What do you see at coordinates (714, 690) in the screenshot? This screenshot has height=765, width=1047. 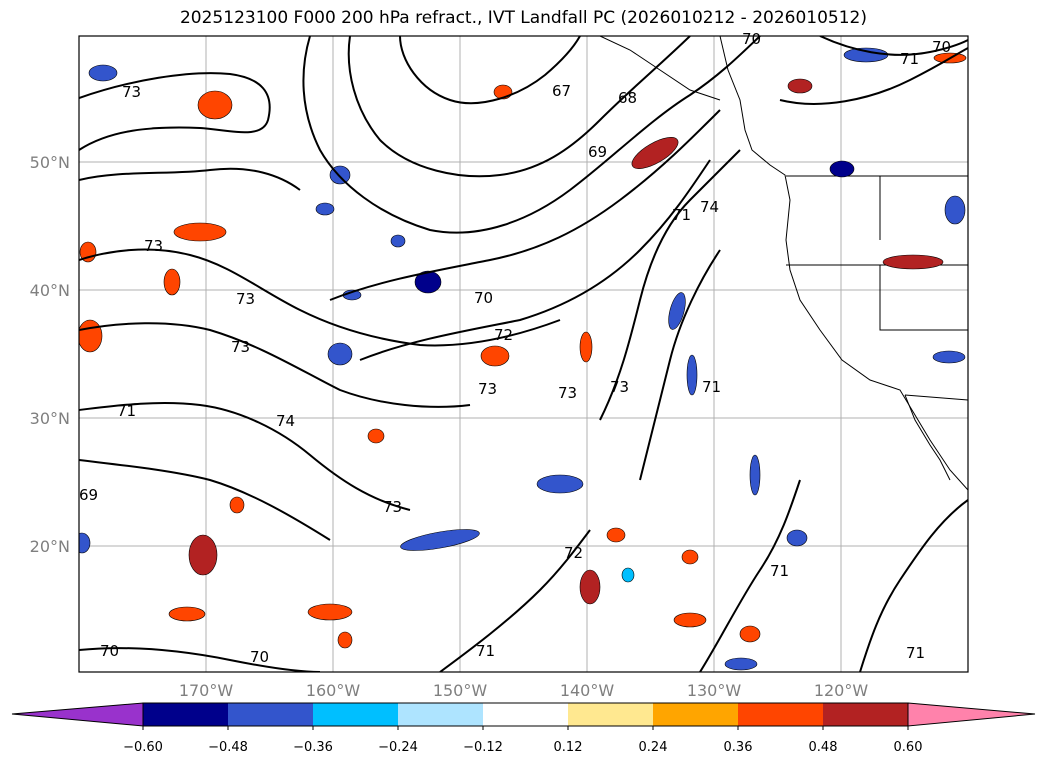 I see `lon-label: 130°W` at bounding box center [714, 690].